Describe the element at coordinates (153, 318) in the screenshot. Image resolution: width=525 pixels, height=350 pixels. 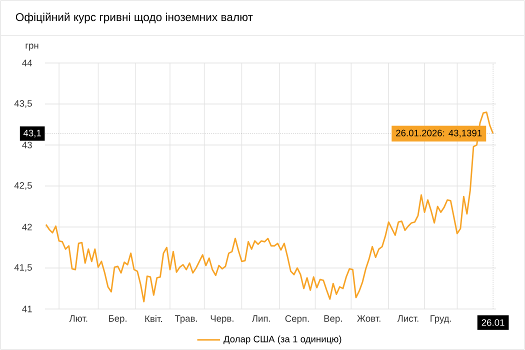
I see `x-tick-label: Квіт.` at that location.